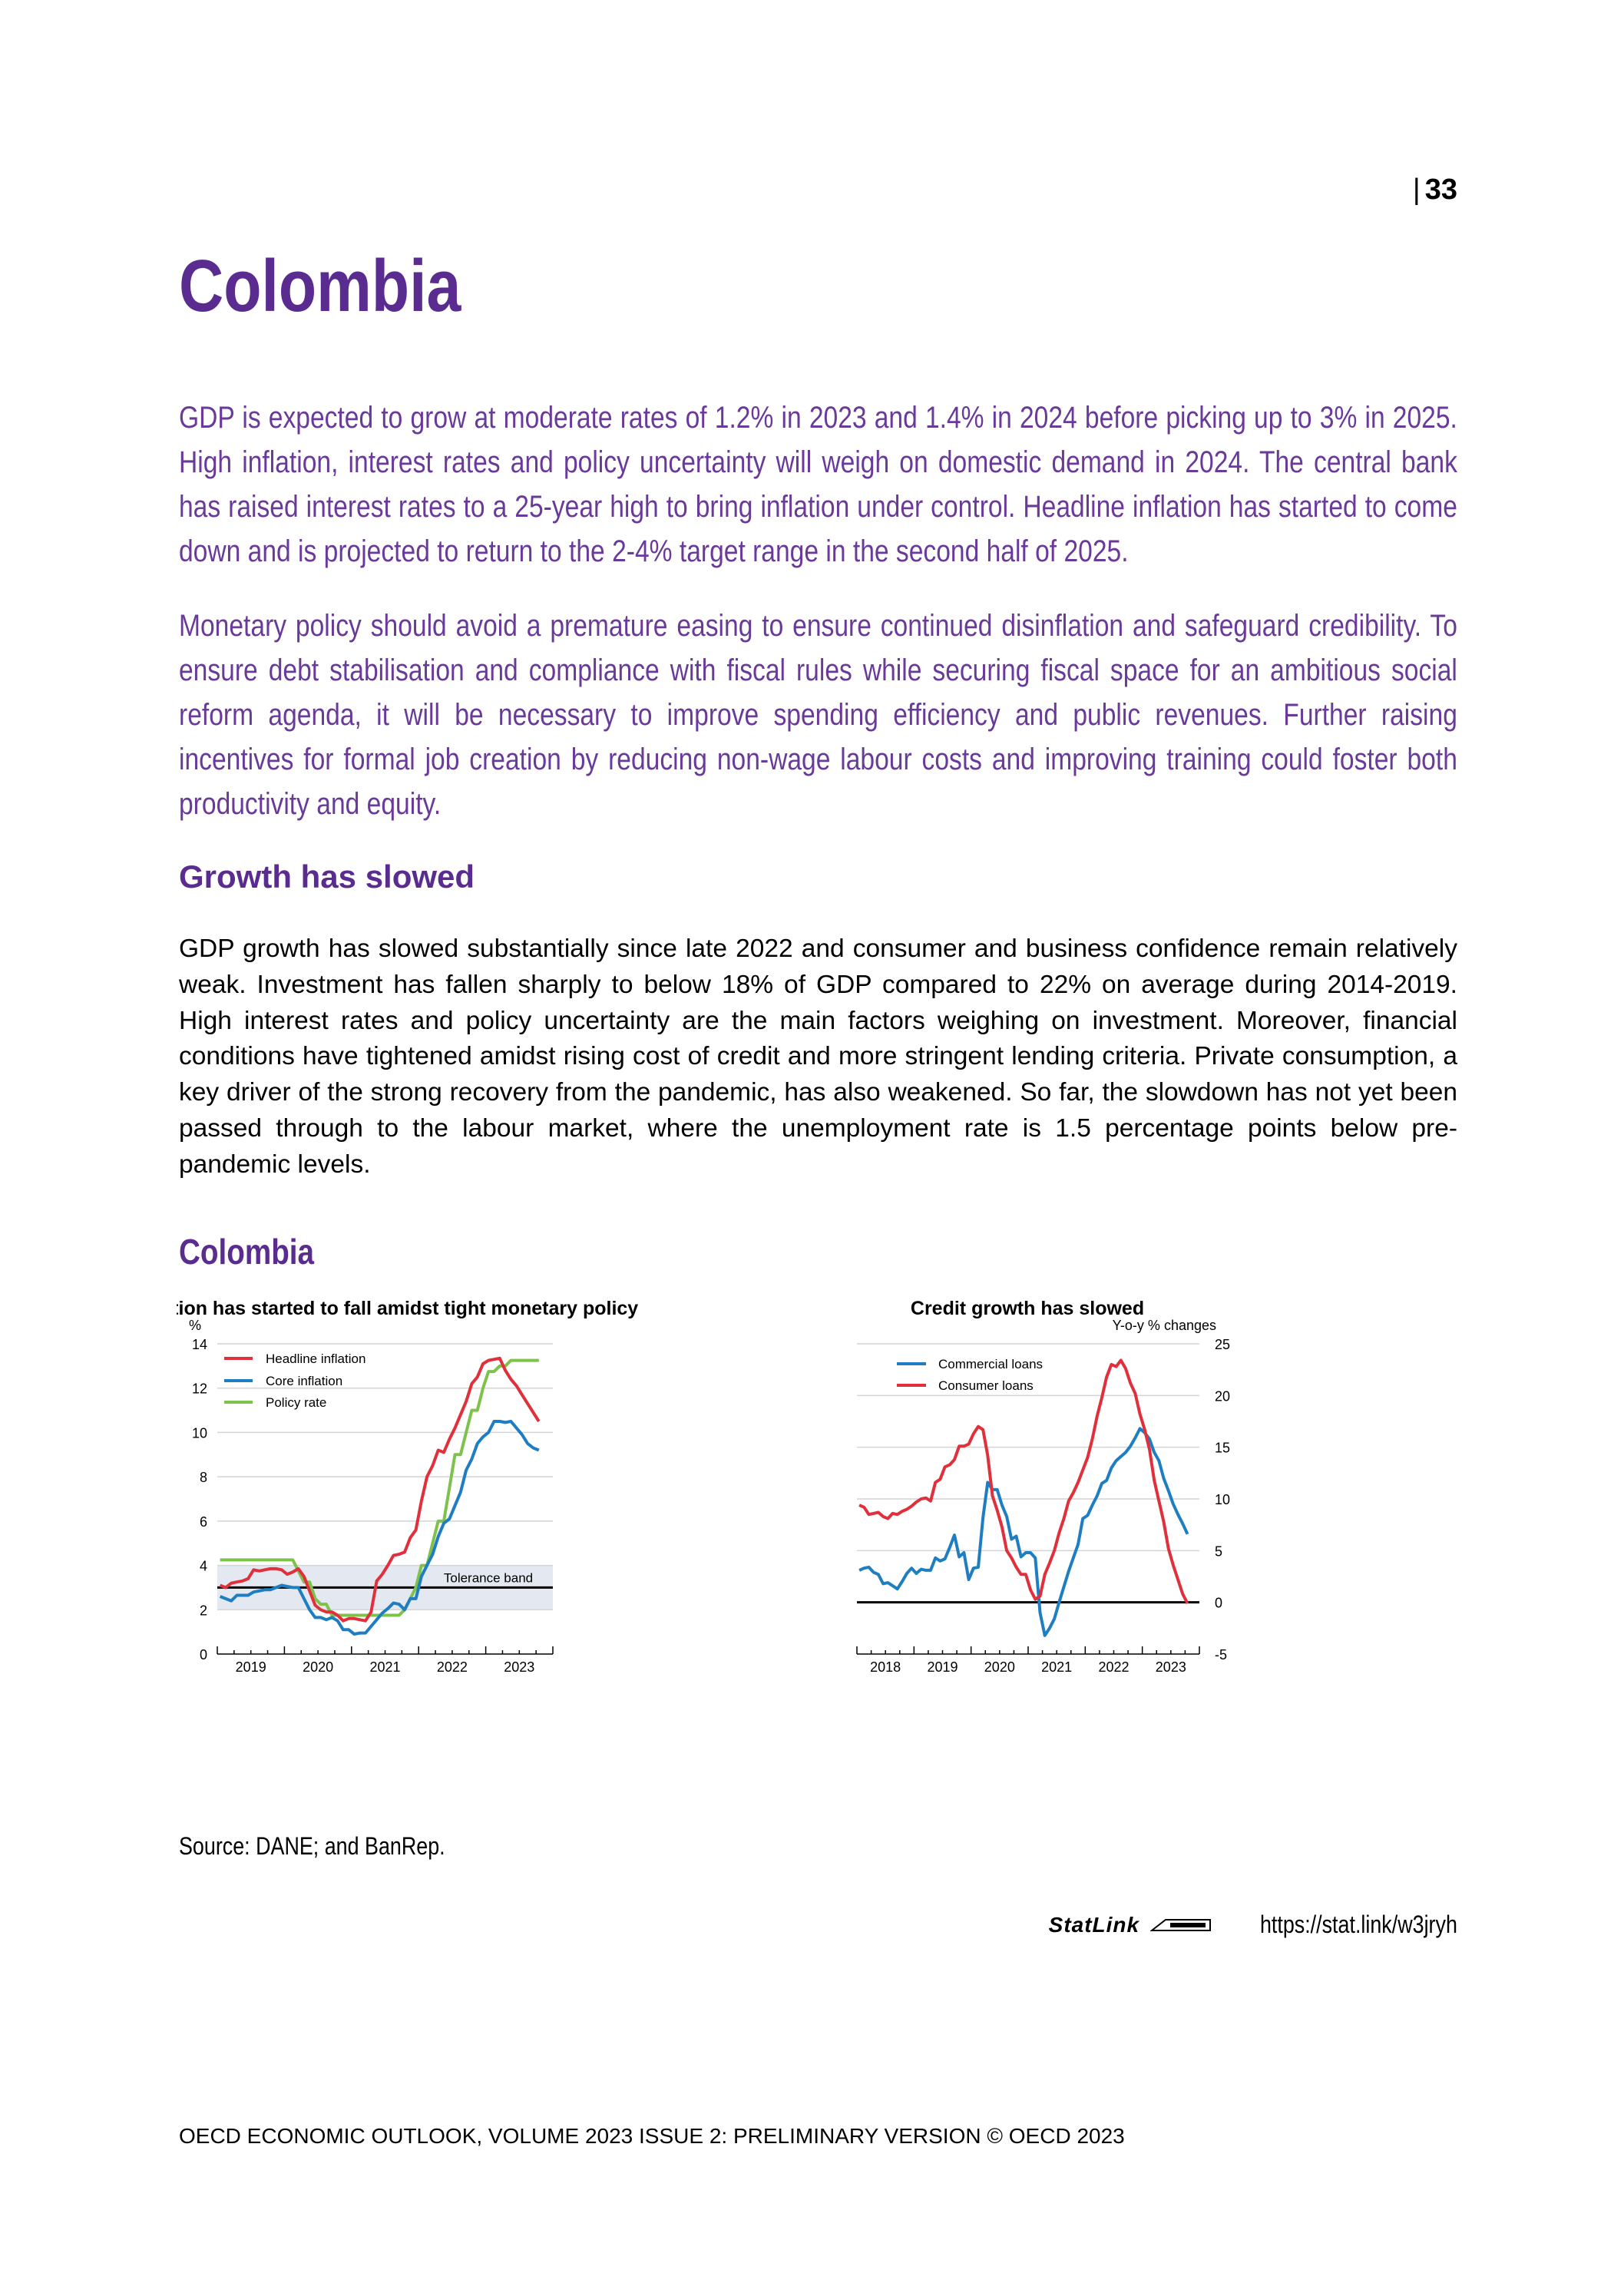 This screenshot has height=2296, width=1624. I want to click on series-line-headline-inflation, so click(380, 1489).